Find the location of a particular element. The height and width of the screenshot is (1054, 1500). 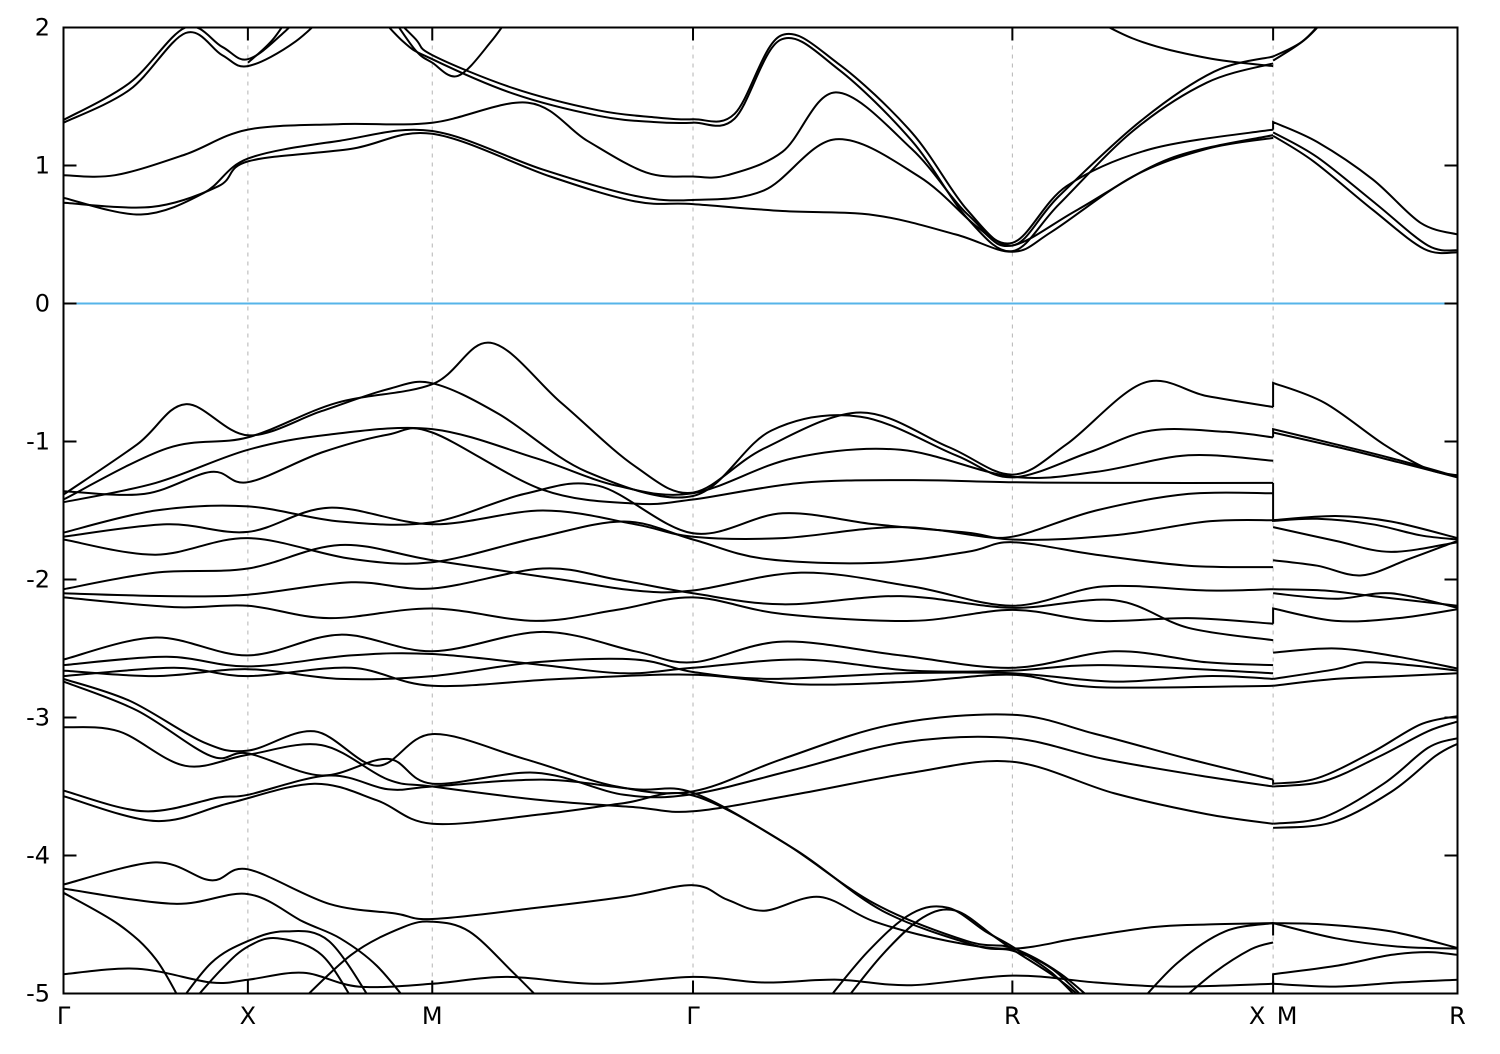

y-tick-label: -5 is located at coordinates (38, 994).